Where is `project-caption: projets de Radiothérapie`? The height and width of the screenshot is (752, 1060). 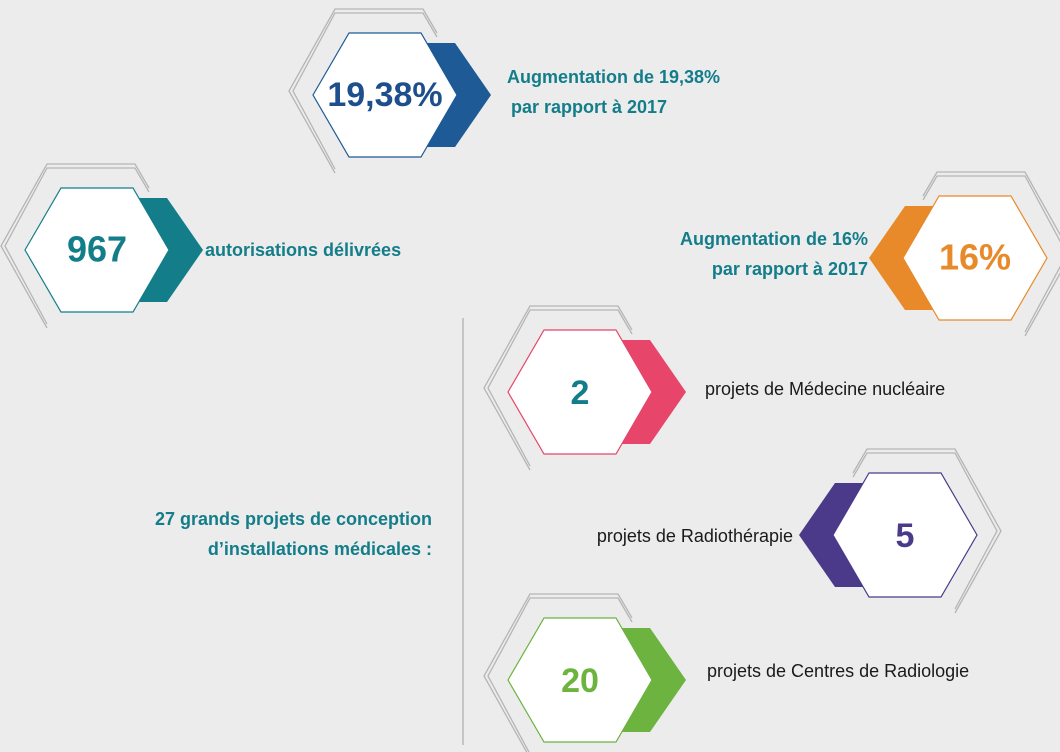 project-caption: projets de Radiothérapie is located at coordinates (695, 536).